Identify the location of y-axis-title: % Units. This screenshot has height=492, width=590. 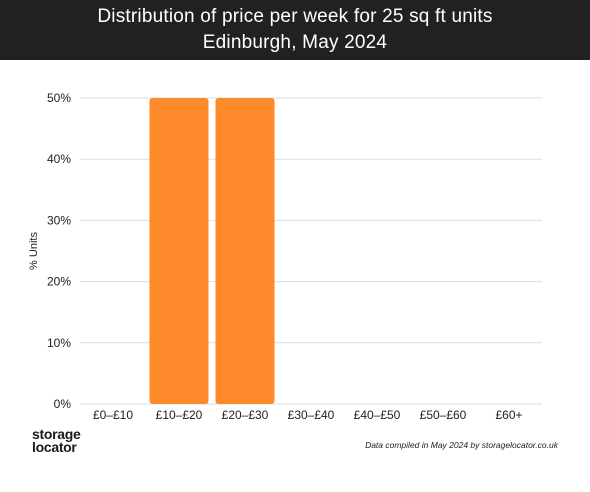
(34, 251).